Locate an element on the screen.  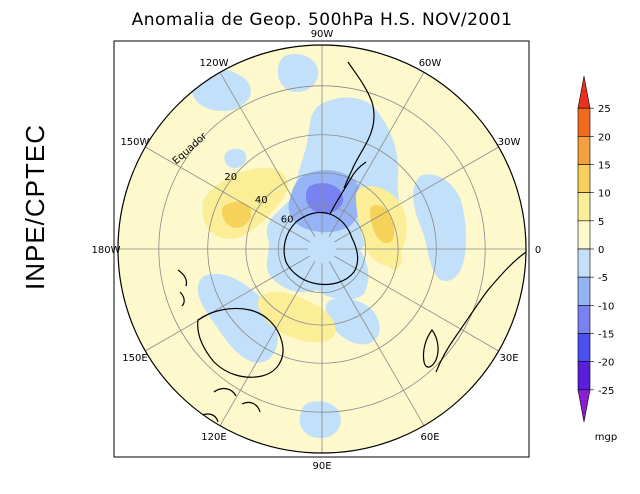
longitude-label: 90W is located at coordinates (322, 34).